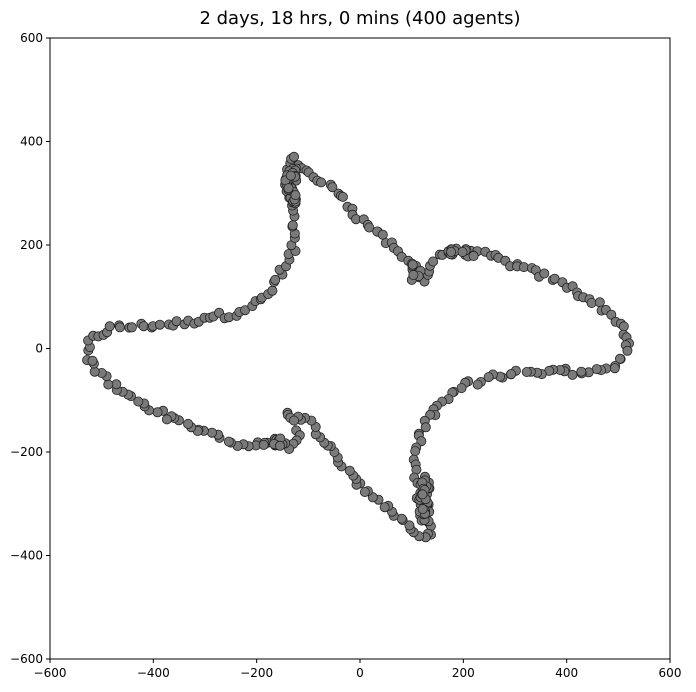 The height and width of the screenshot is (692, 696). Describe the element at coordinates (31, 38) in the screenshot. I see `y-tick-label: 600` at that location.